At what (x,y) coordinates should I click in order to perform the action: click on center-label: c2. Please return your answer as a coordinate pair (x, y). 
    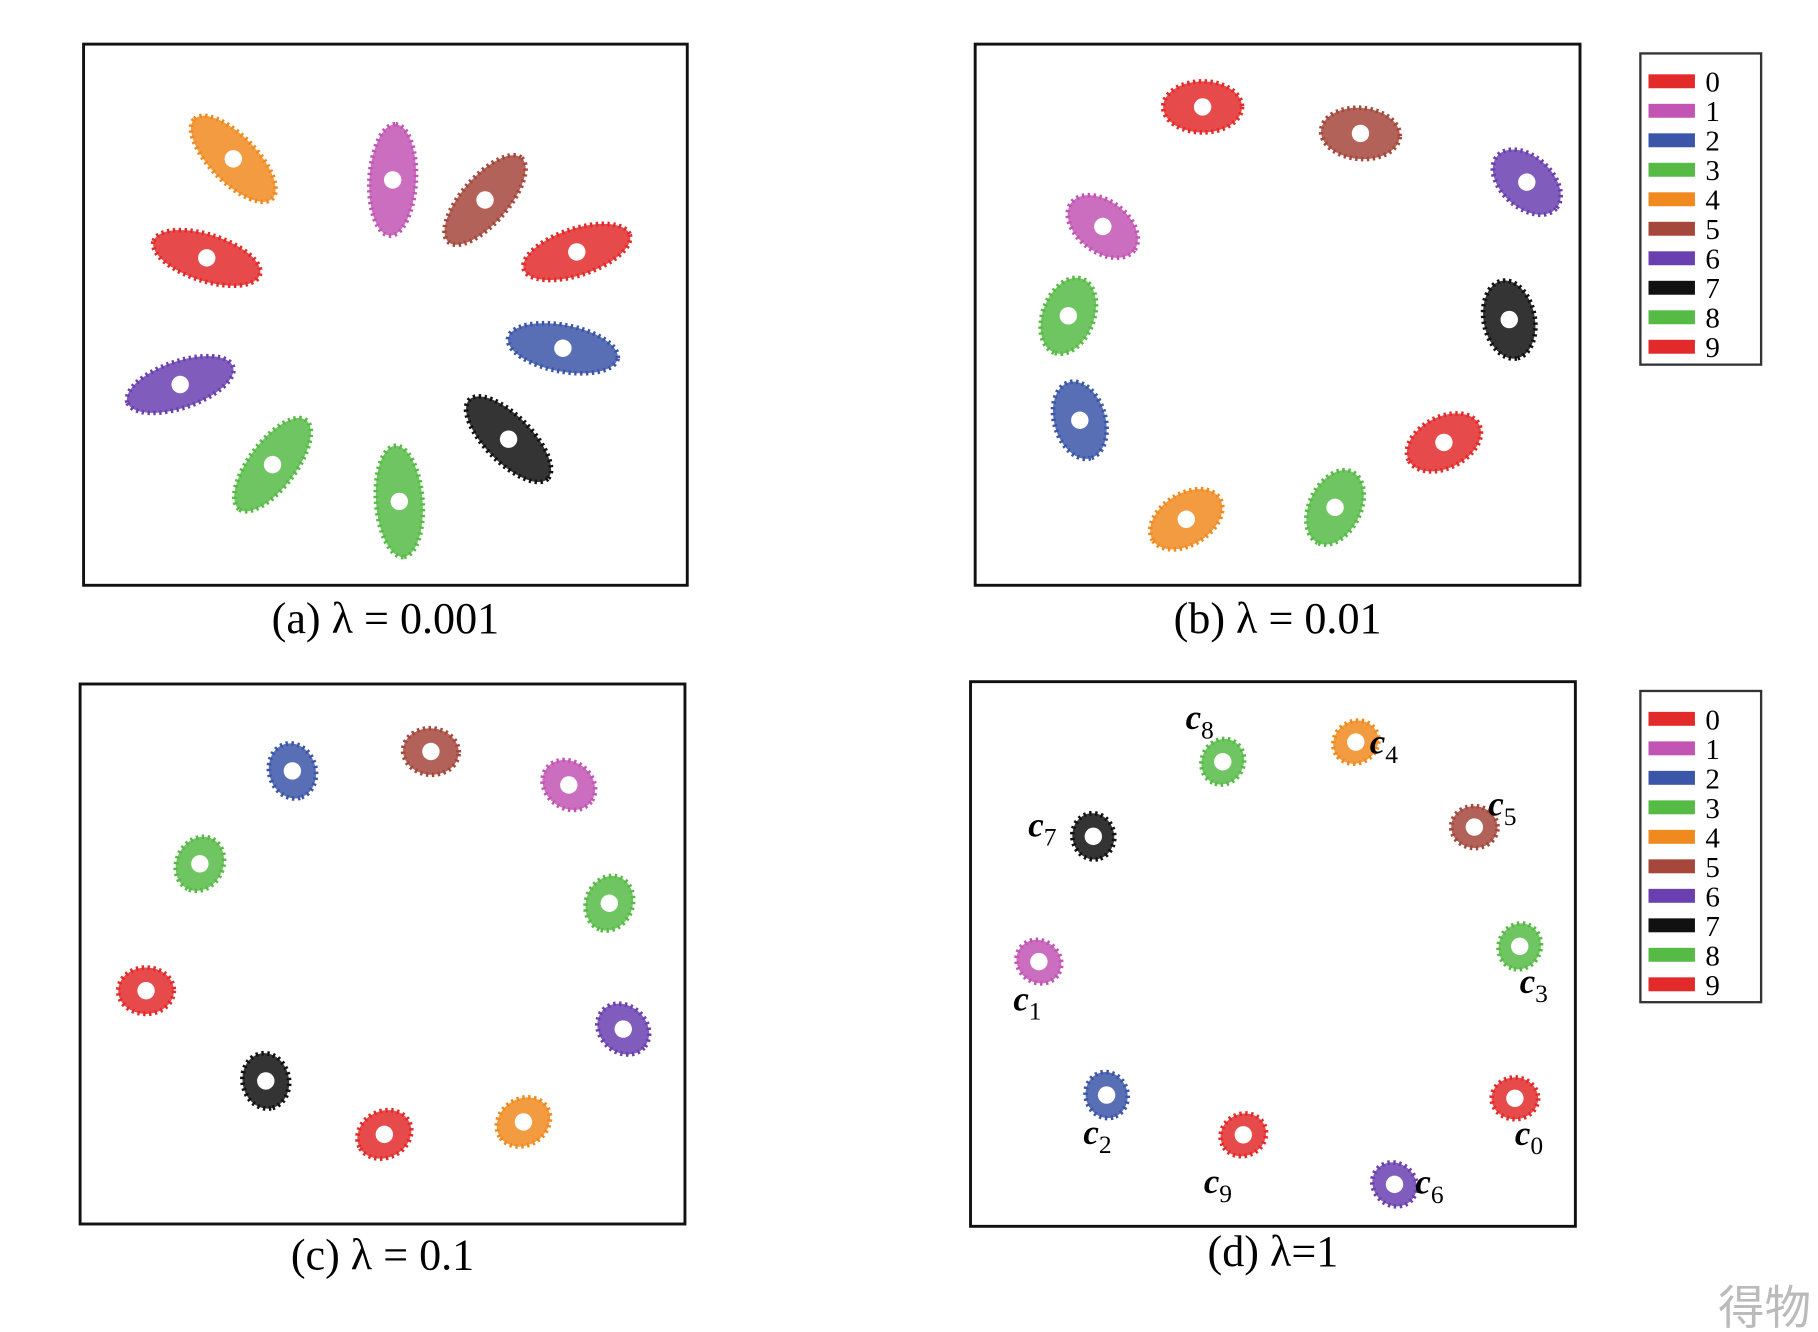
    Looking at the image, I should click on (1097, 1136).